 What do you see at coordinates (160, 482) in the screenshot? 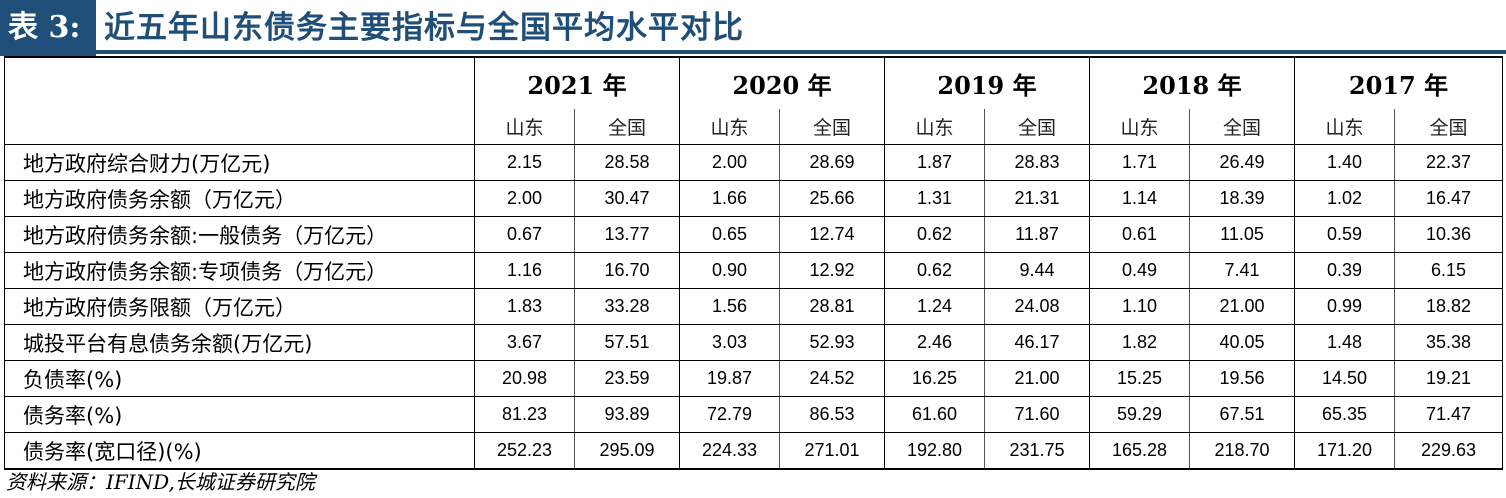
I see `source-note: 资料来源：IFIND,长城证券研究院` at bounding box center [160, 482].